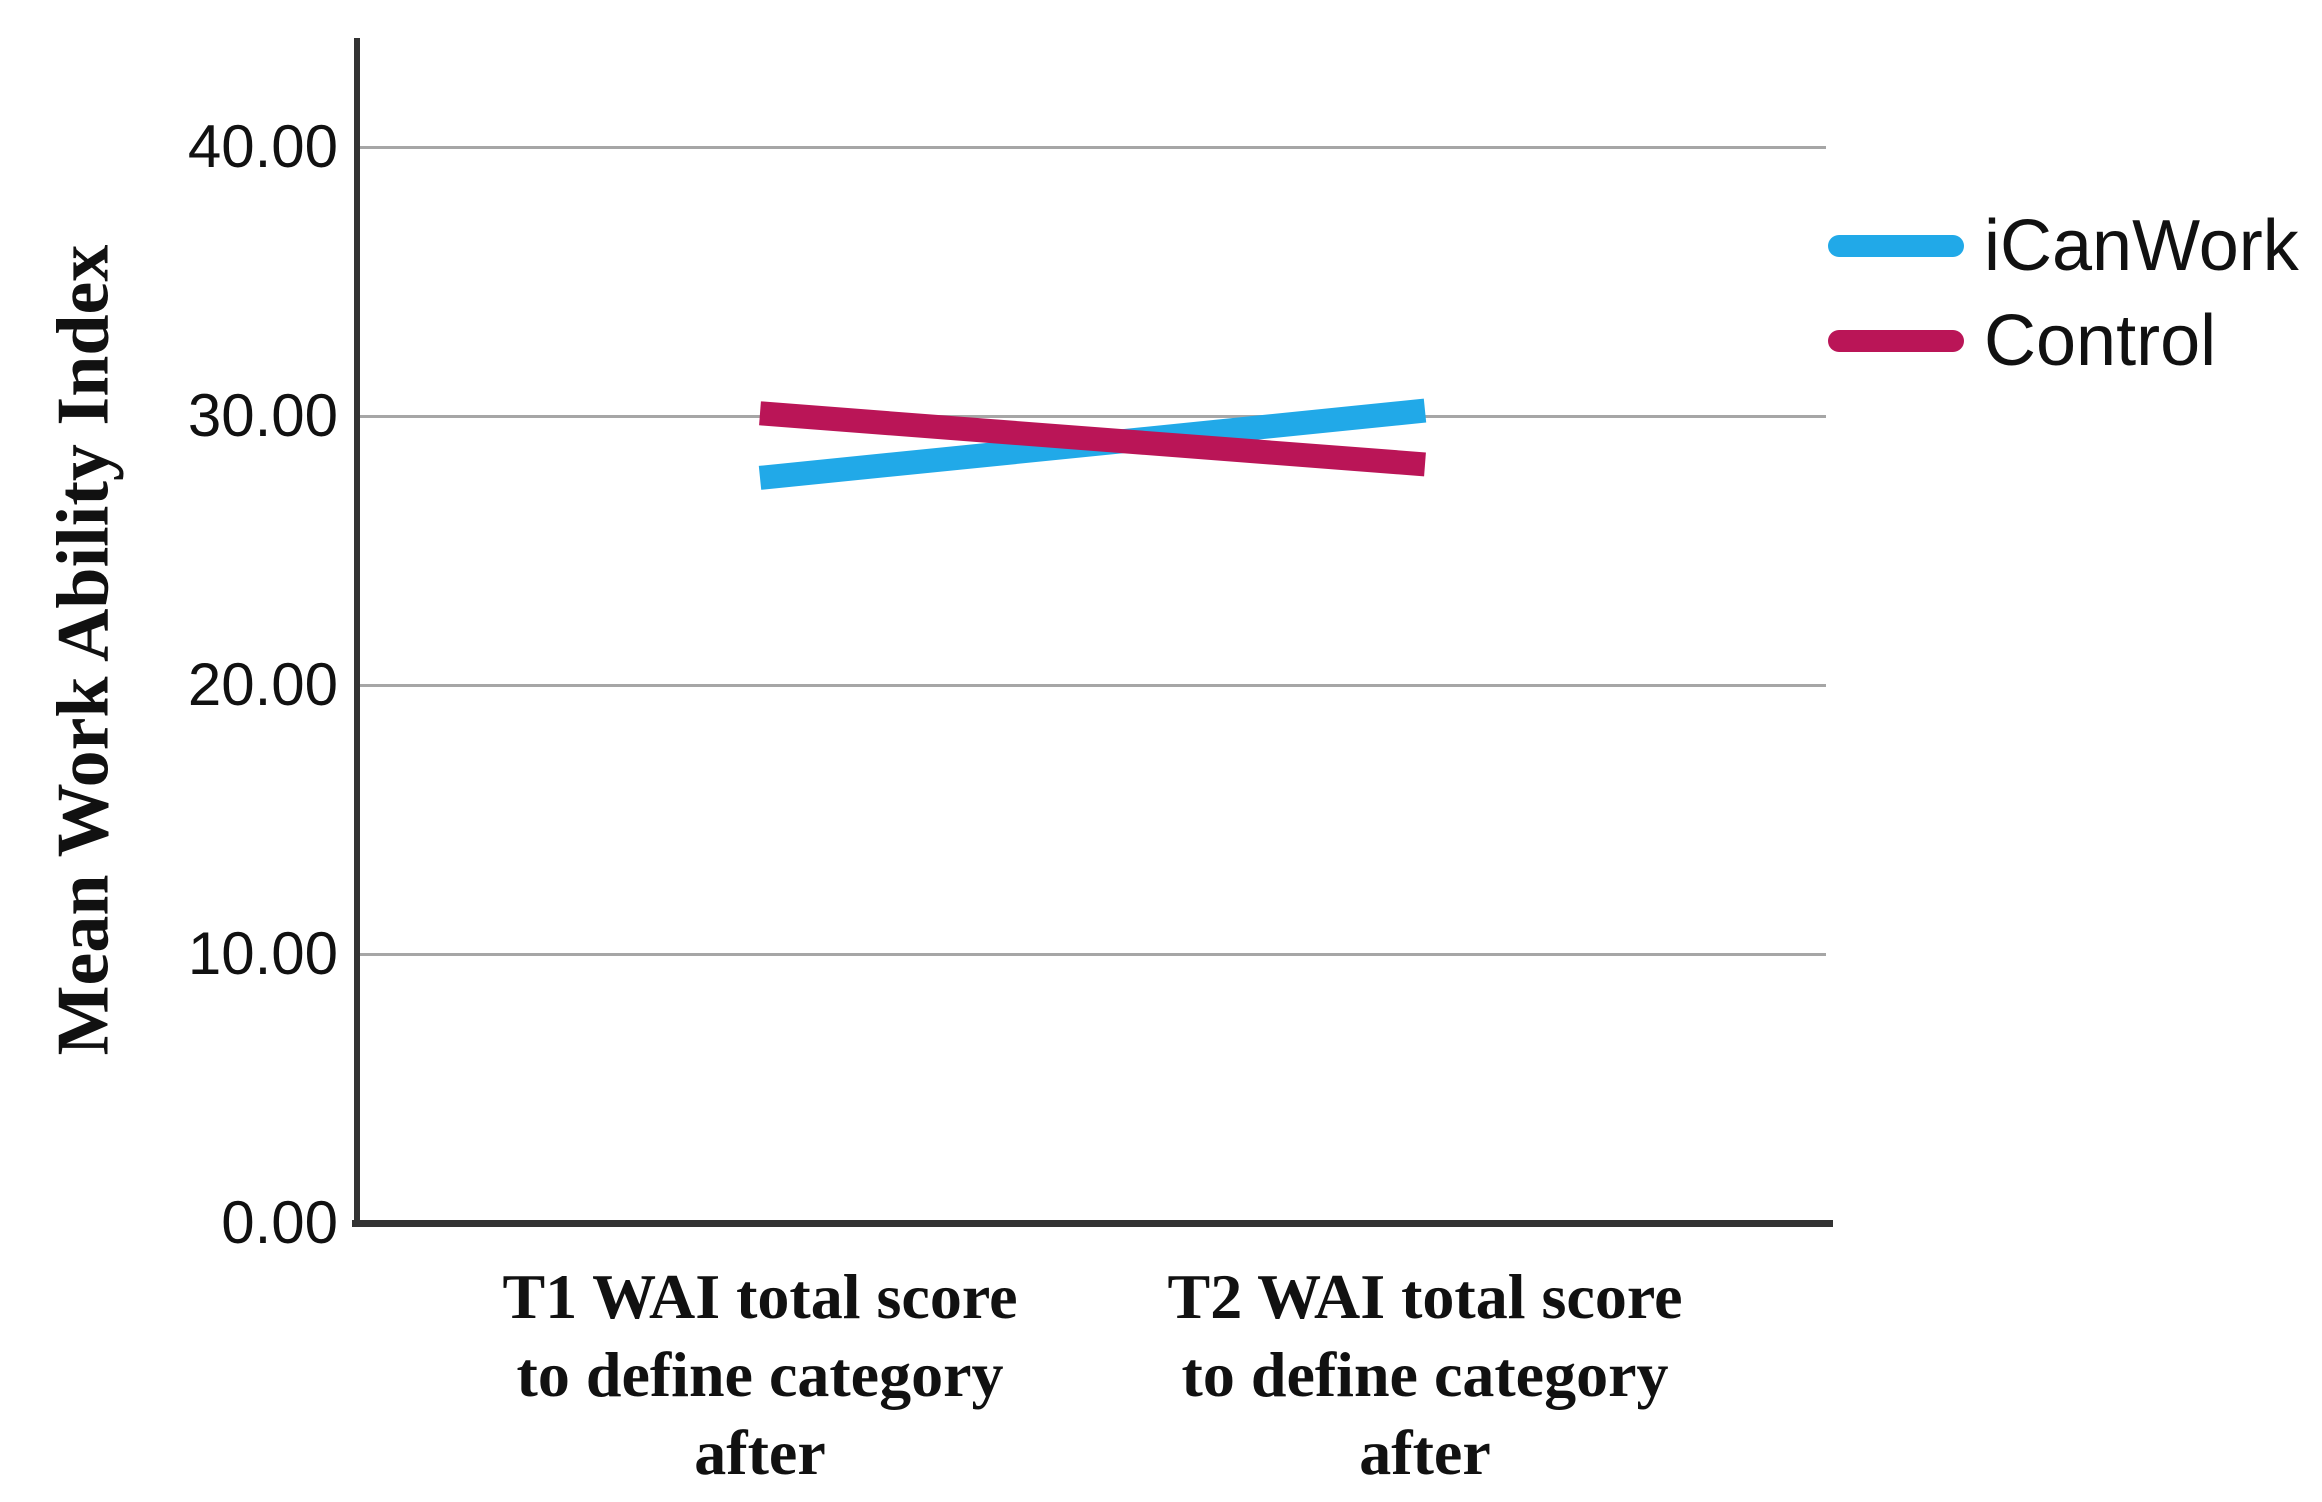 This screenshot has height=1502, width=2322. Describe the element at coordinates (1896, 341) in the screenshot. I see `legend-swatch-control` at that location.